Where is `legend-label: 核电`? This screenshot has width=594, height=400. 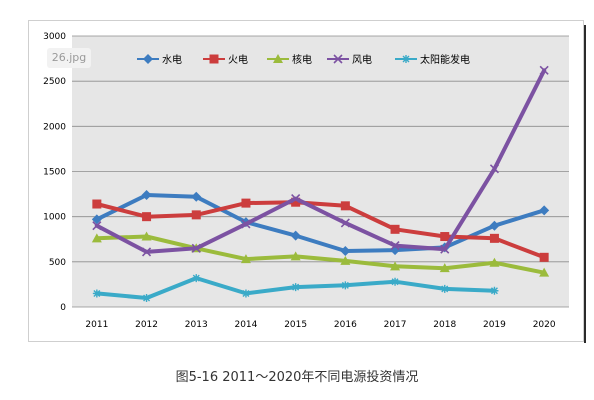
legend-label: 核电 is located at coordinates (302, 59).